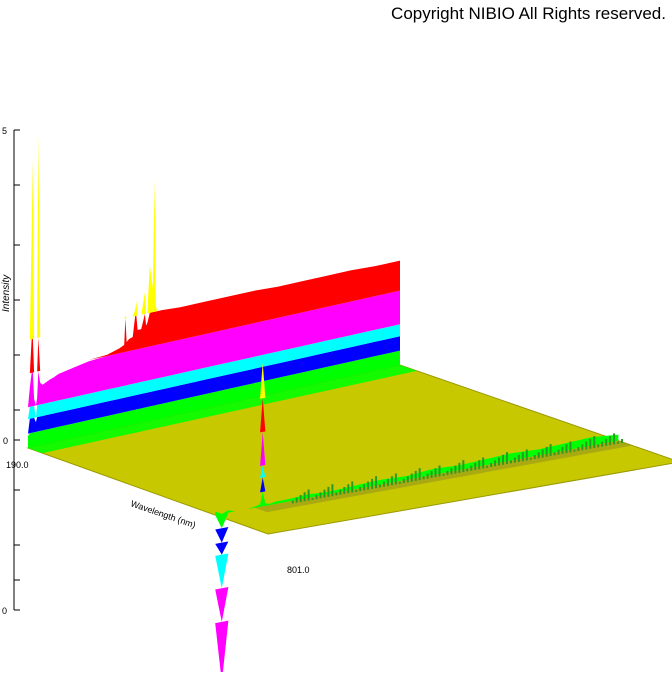 The width and height of the screenshot is (672, 677). Describe the element at coordinates (17, 465) in the screenshot. I see `x-tick-label-start: 190.0` at that location.